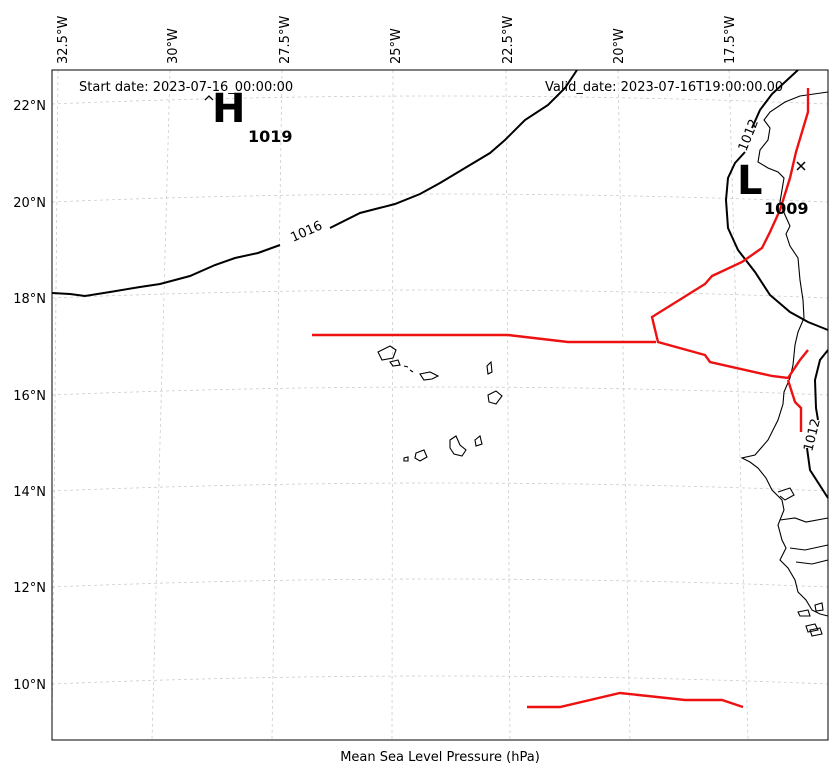  What do you see at coordinates (750, 181) in the screenshot?
I see `low-pressure-letter: L` at bounding box center [750, 181].